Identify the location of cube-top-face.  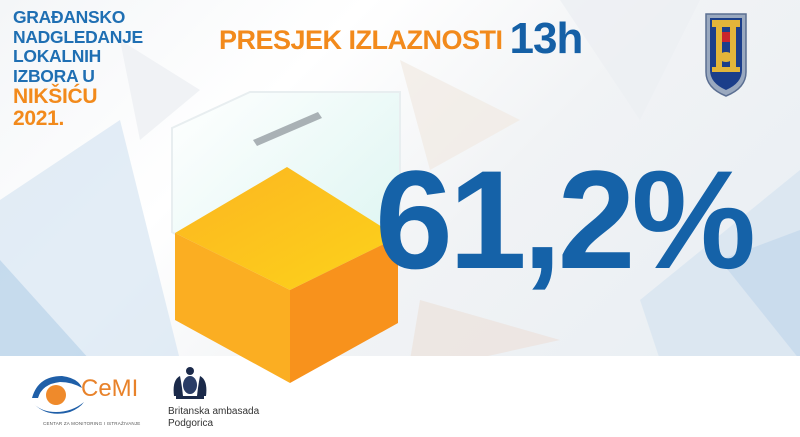
(286, 228).